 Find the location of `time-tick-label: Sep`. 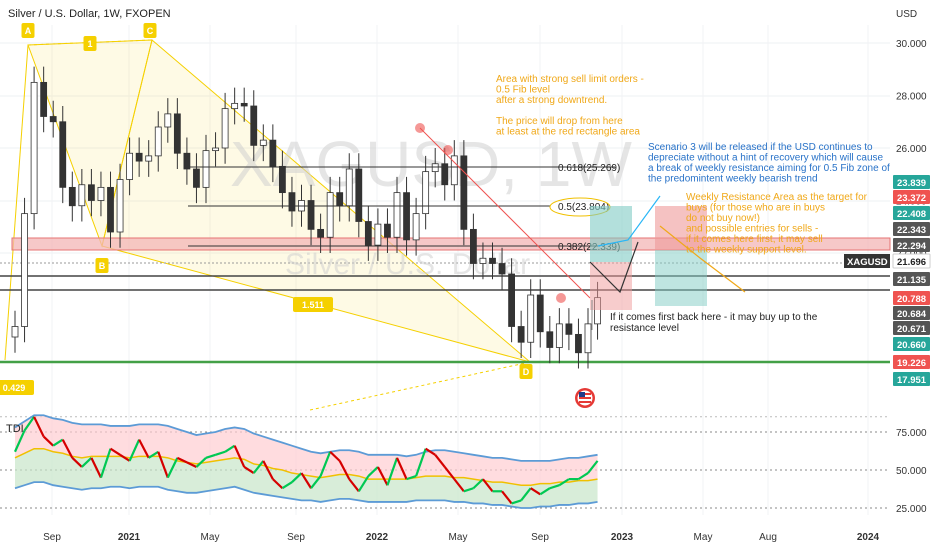

time-tick-label: Sep is located at coordinates (52, 537).